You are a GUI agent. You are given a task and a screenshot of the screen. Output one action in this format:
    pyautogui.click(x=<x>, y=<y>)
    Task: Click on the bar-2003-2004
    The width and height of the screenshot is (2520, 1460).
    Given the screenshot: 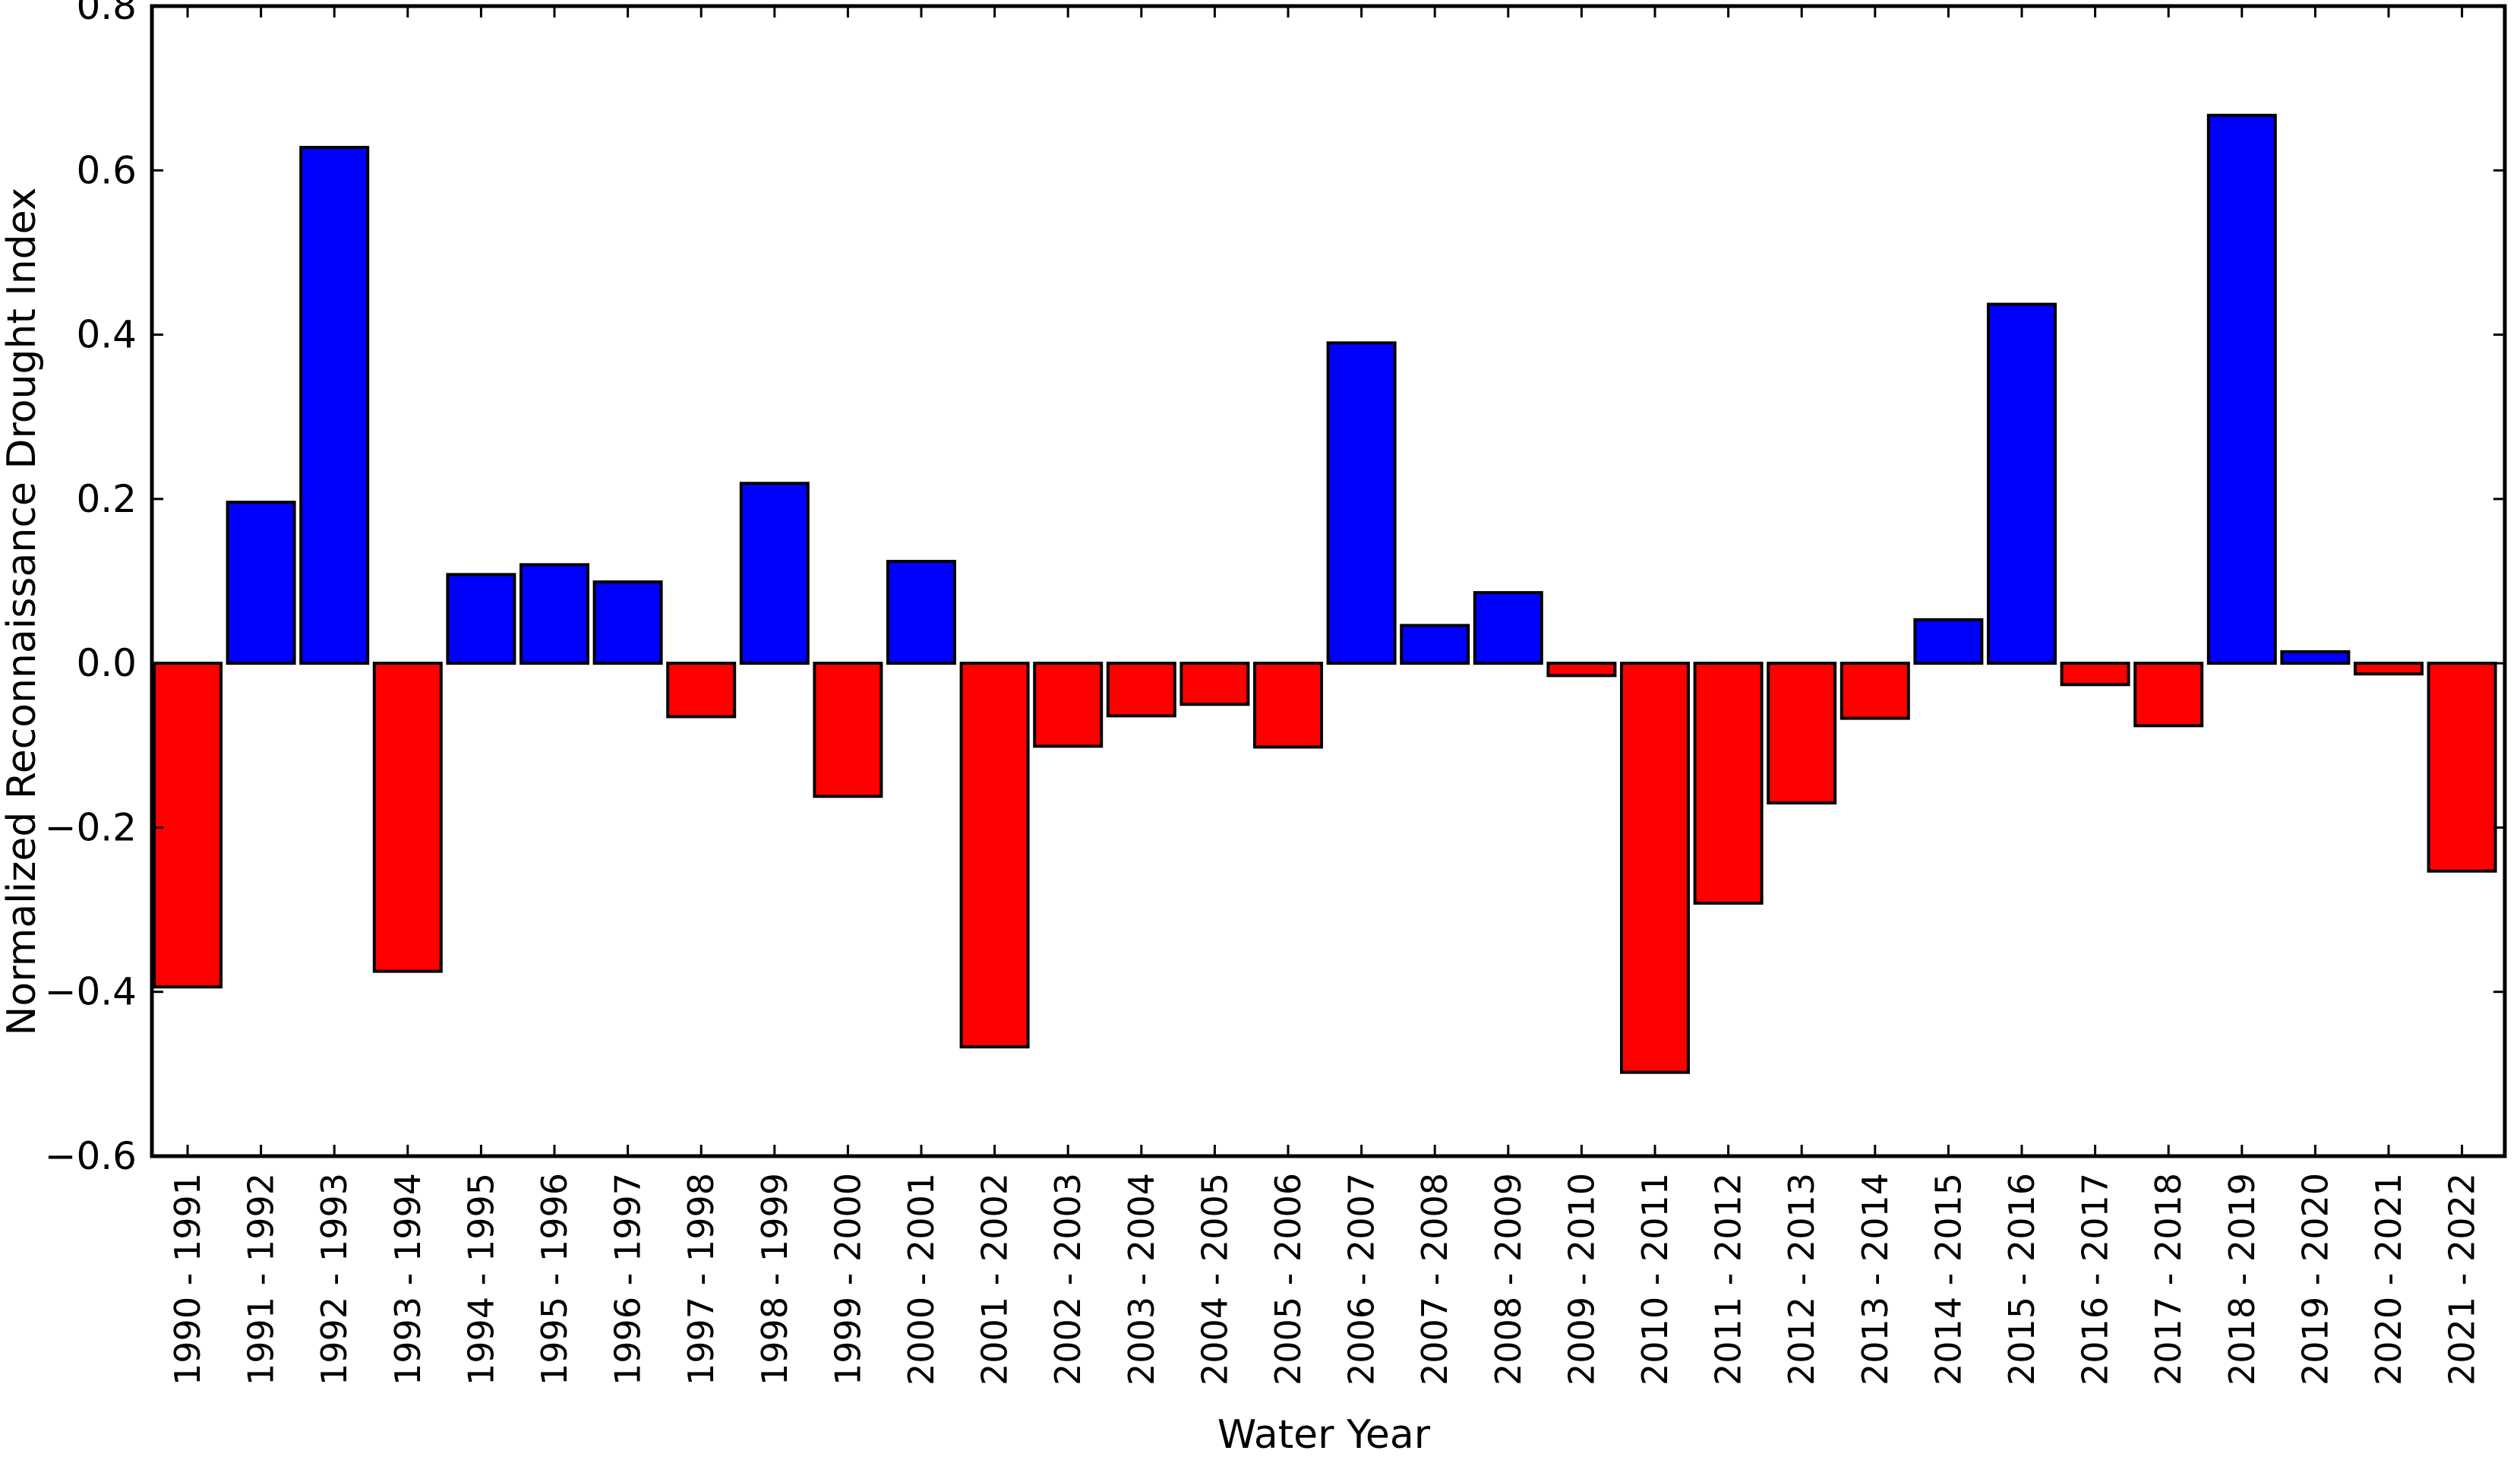 What is the action you would take?
    pyautogui.click(x=1141, y=690)
    